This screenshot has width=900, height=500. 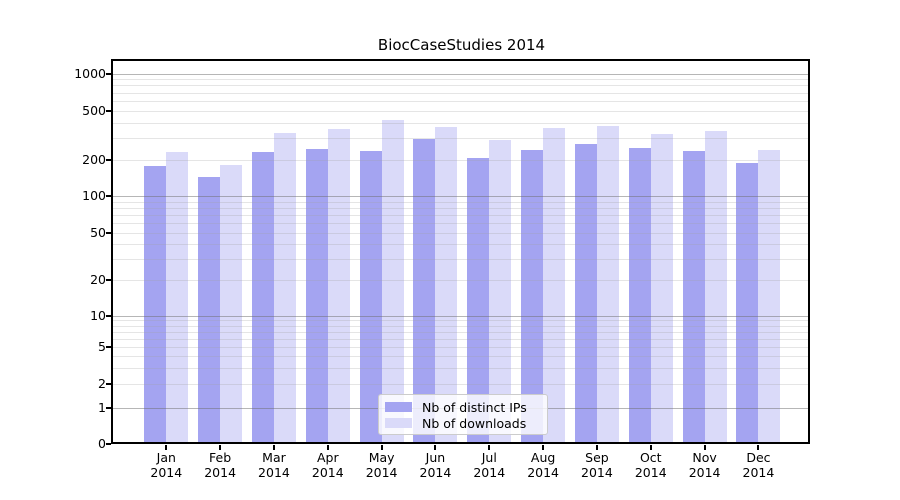 What do you see at coordinates (650, 457) in the screenshot?
I see `x-tick-month: Oct` at bounding box center [650, 457].